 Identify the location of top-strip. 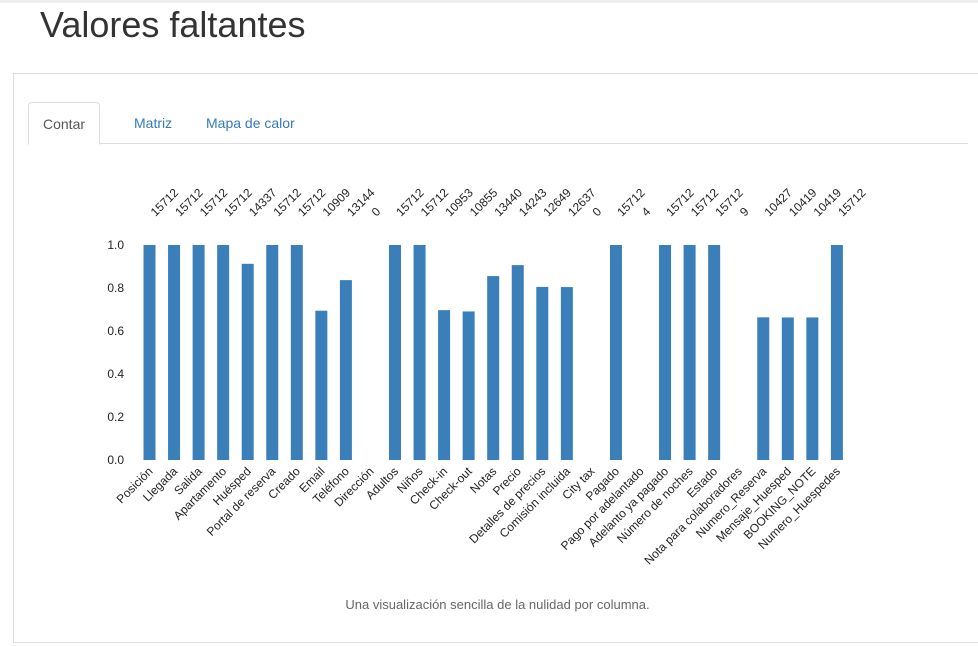
(489, 1).